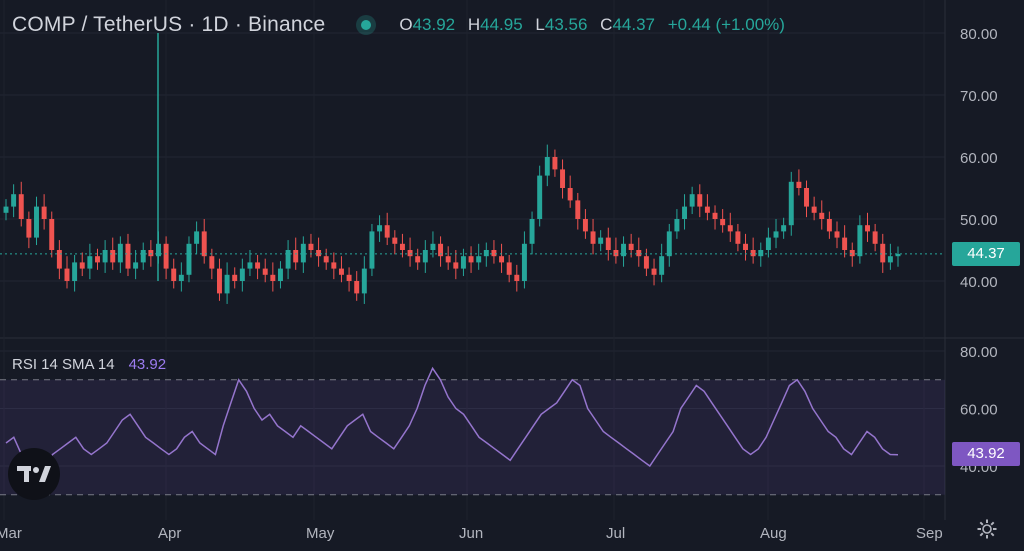 Image resolution: width=1024 pixels, height=551 pixels. Describe the element at coordinates (979, 352) in the screenshot. I see `rsi-tick-label: 80.00` at that location.